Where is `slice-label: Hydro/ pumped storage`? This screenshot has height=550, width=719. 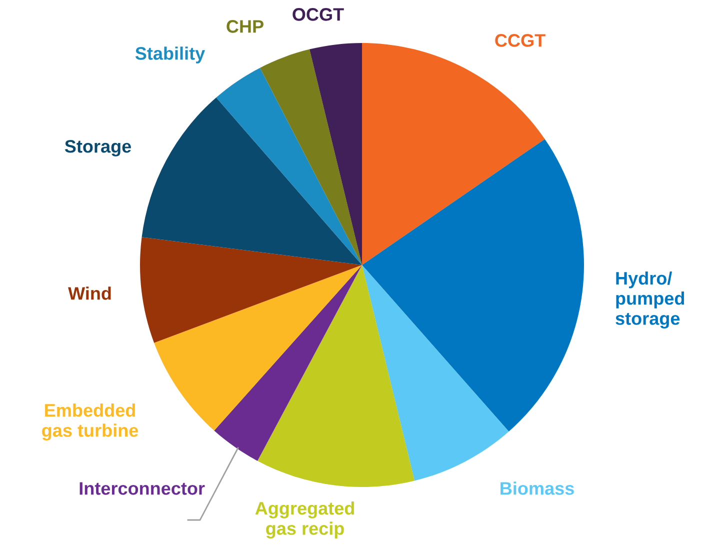
slice-label: Hydro/ pumped storage is located at coordinates (650, 300).